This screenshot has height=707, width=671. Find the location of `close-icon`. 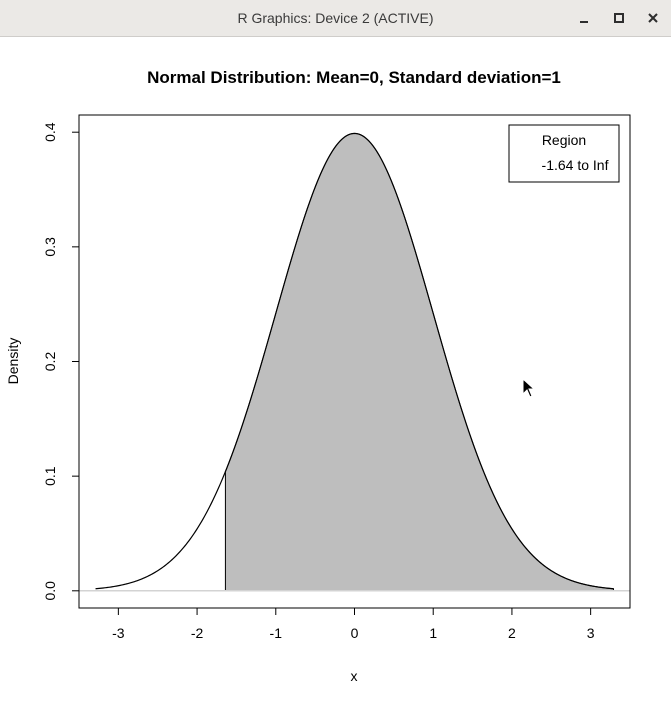

close-icon is located at coordinates (653, 18).